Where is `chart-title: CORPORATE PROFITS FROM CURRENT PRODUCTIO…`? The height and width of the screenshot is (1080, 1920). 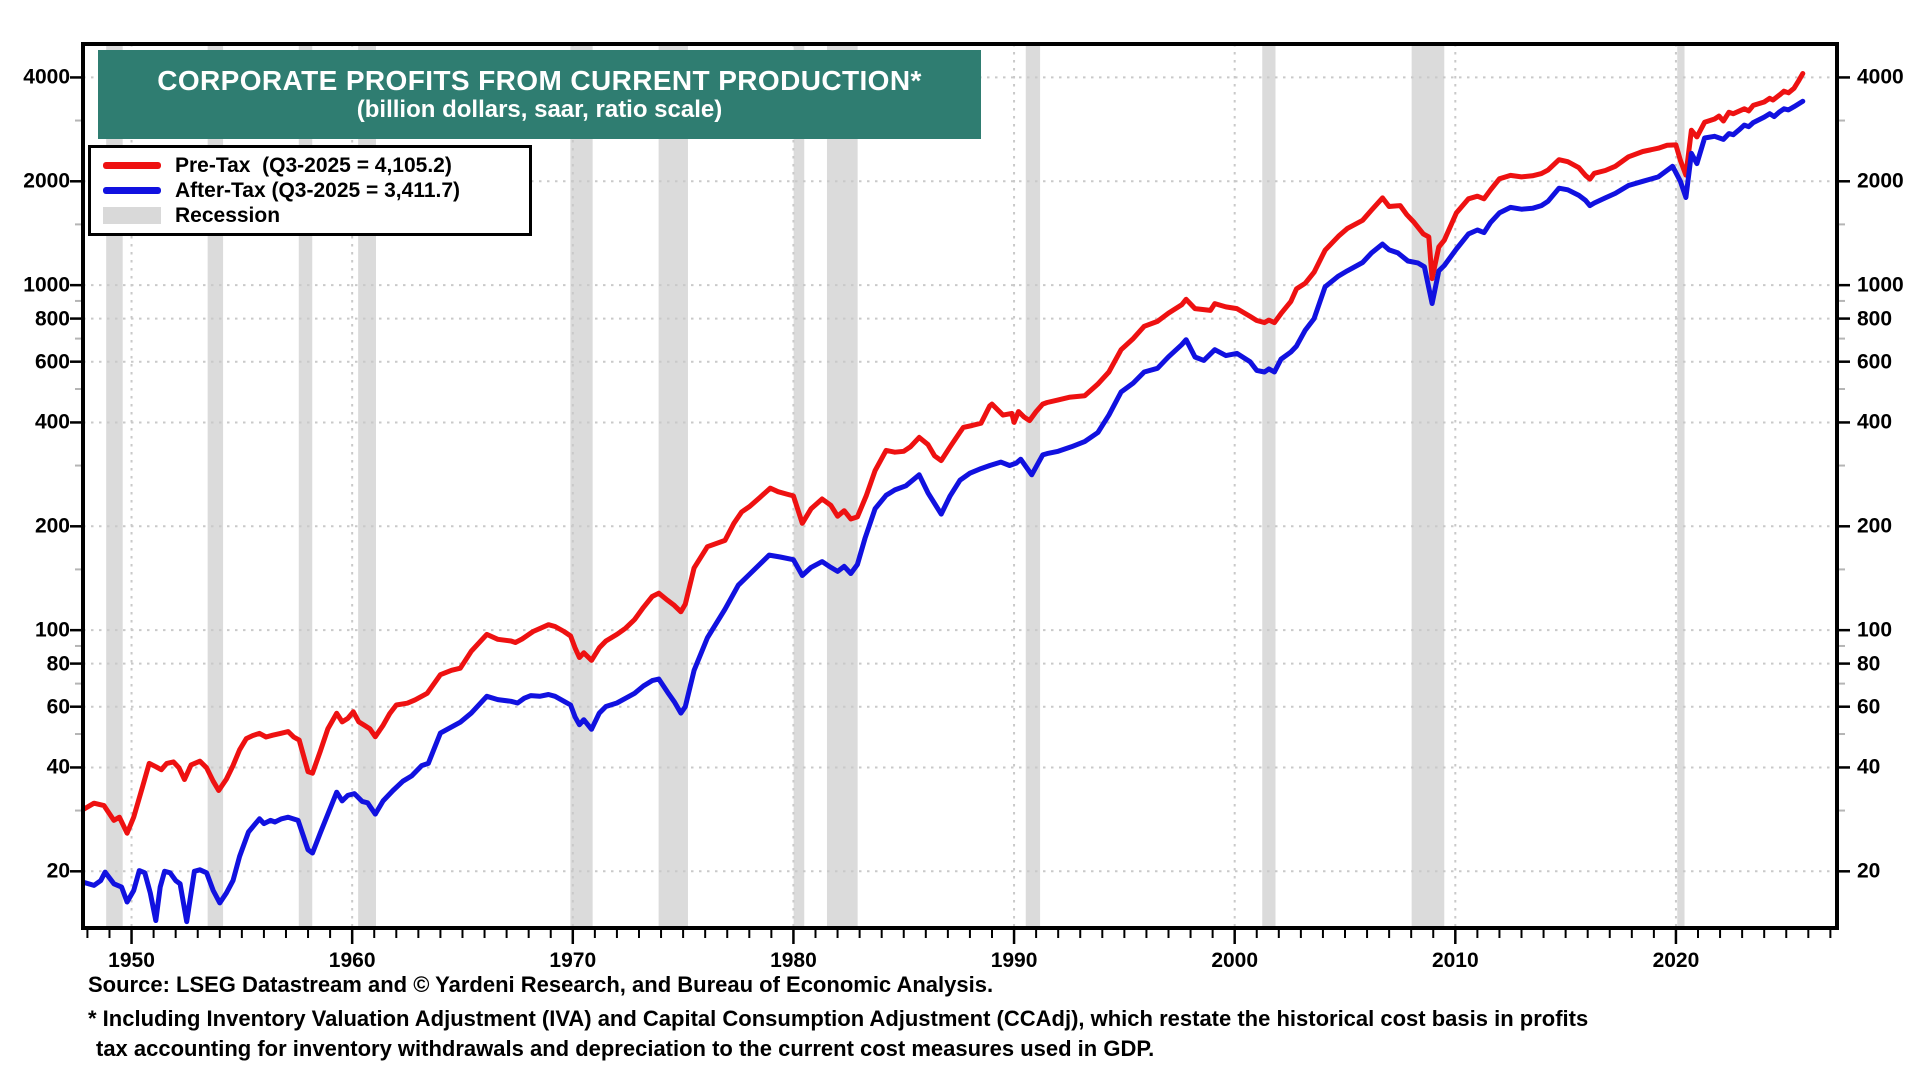 chart-title: CORPORATE PROFITS FROM CURRENT PRODUCTIO… is located at coordinates (539, 80).